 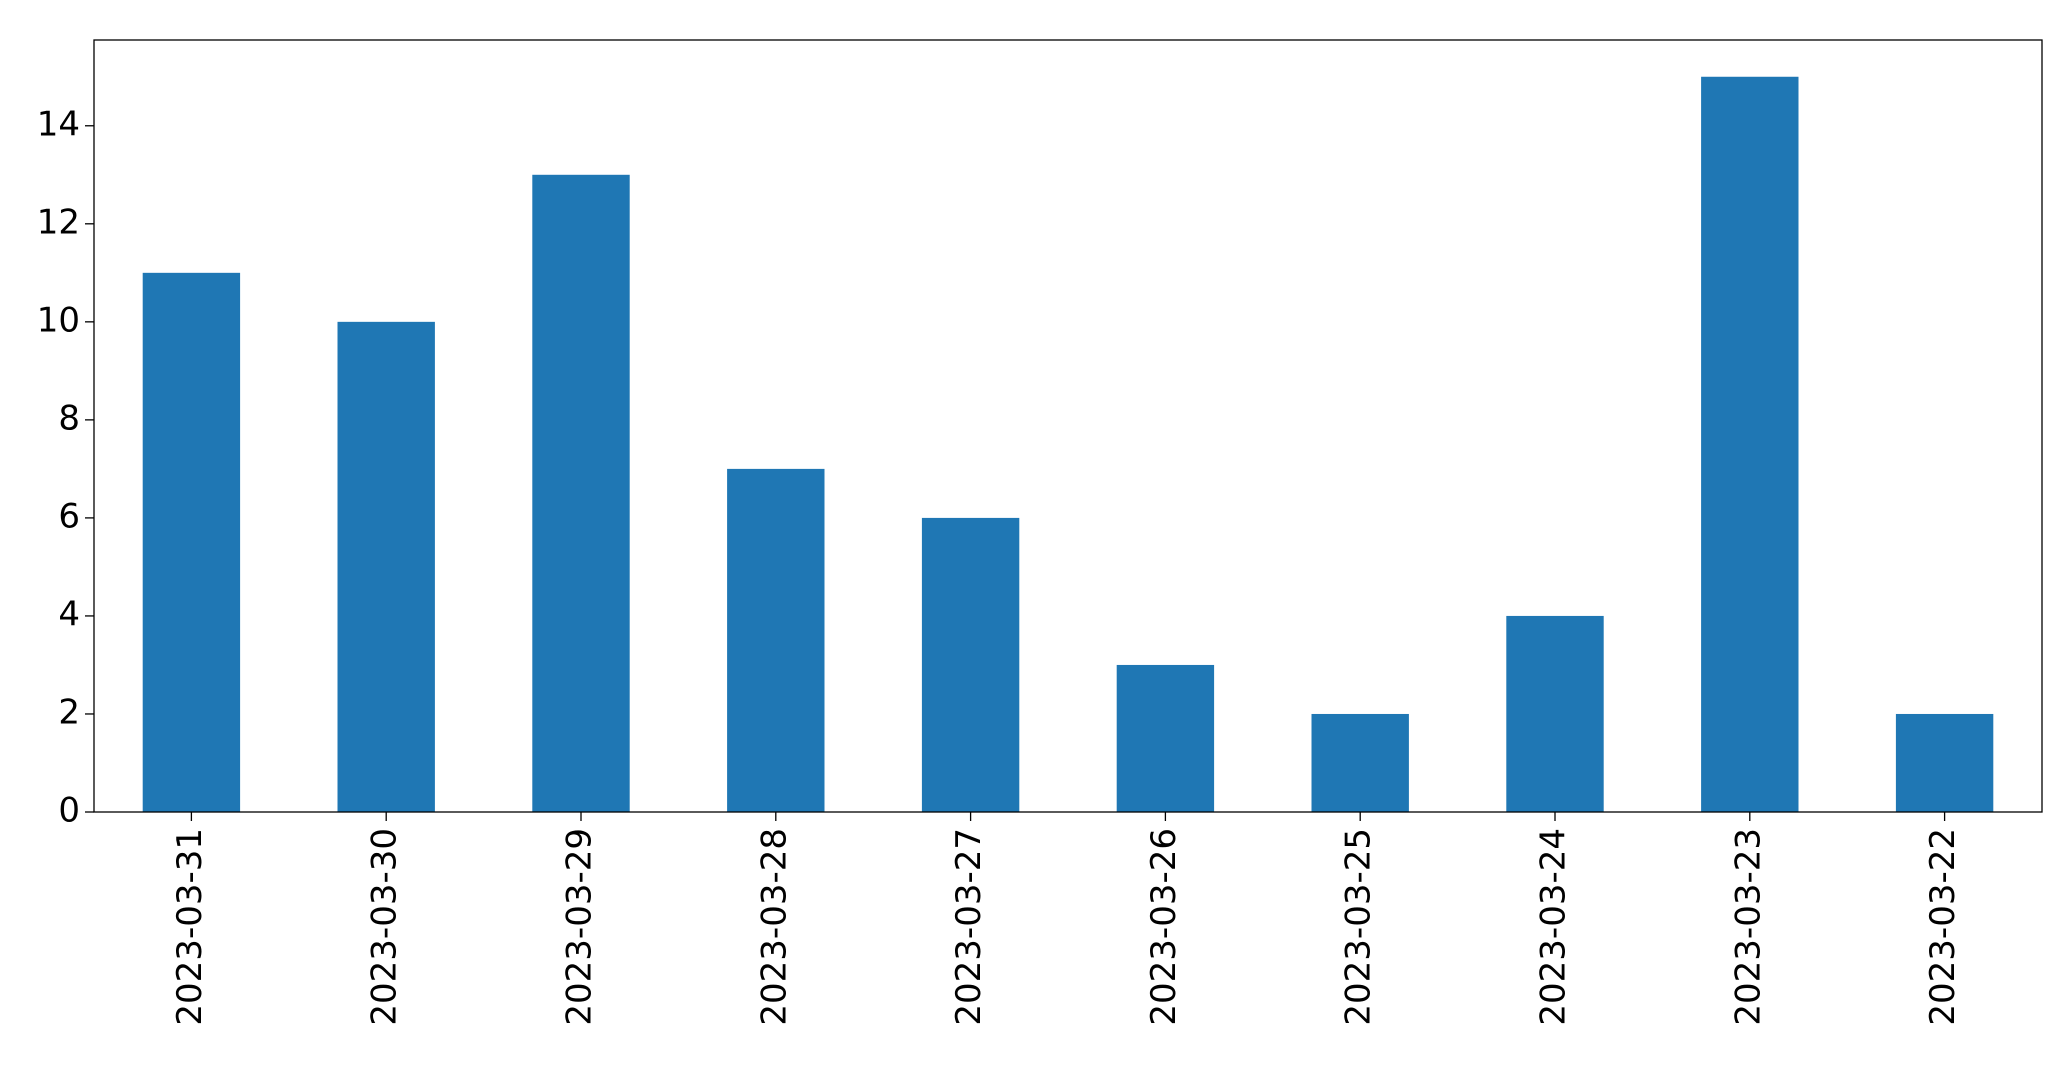 What do you see at coordinates (580, 927) in the screenshot?
I see `x-tick-label: 2023-03-29` at bounding box center [580, 927].